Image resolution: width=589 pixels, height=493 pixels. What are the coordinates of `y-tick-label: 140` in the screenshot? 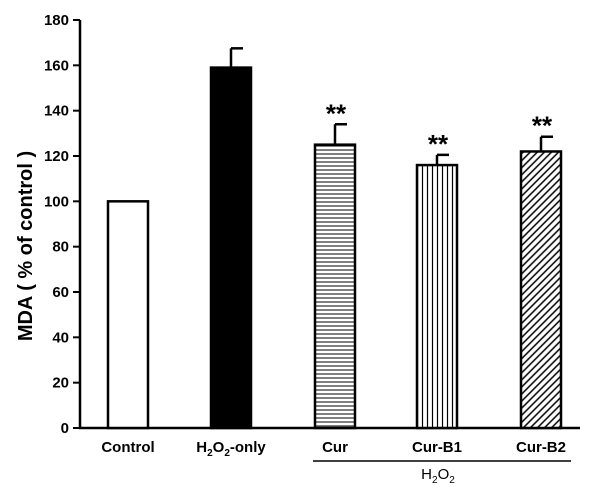 It's located at (56, 111).